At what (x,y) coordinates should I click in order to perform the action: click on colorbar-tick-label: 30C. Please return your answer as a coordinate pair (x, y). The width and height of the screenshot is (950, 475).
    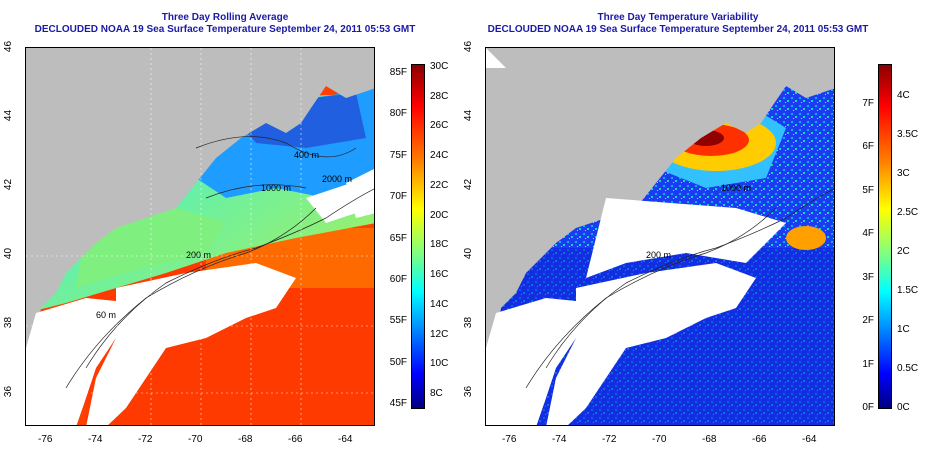
    Looking at the image, I should click on (439, 66).